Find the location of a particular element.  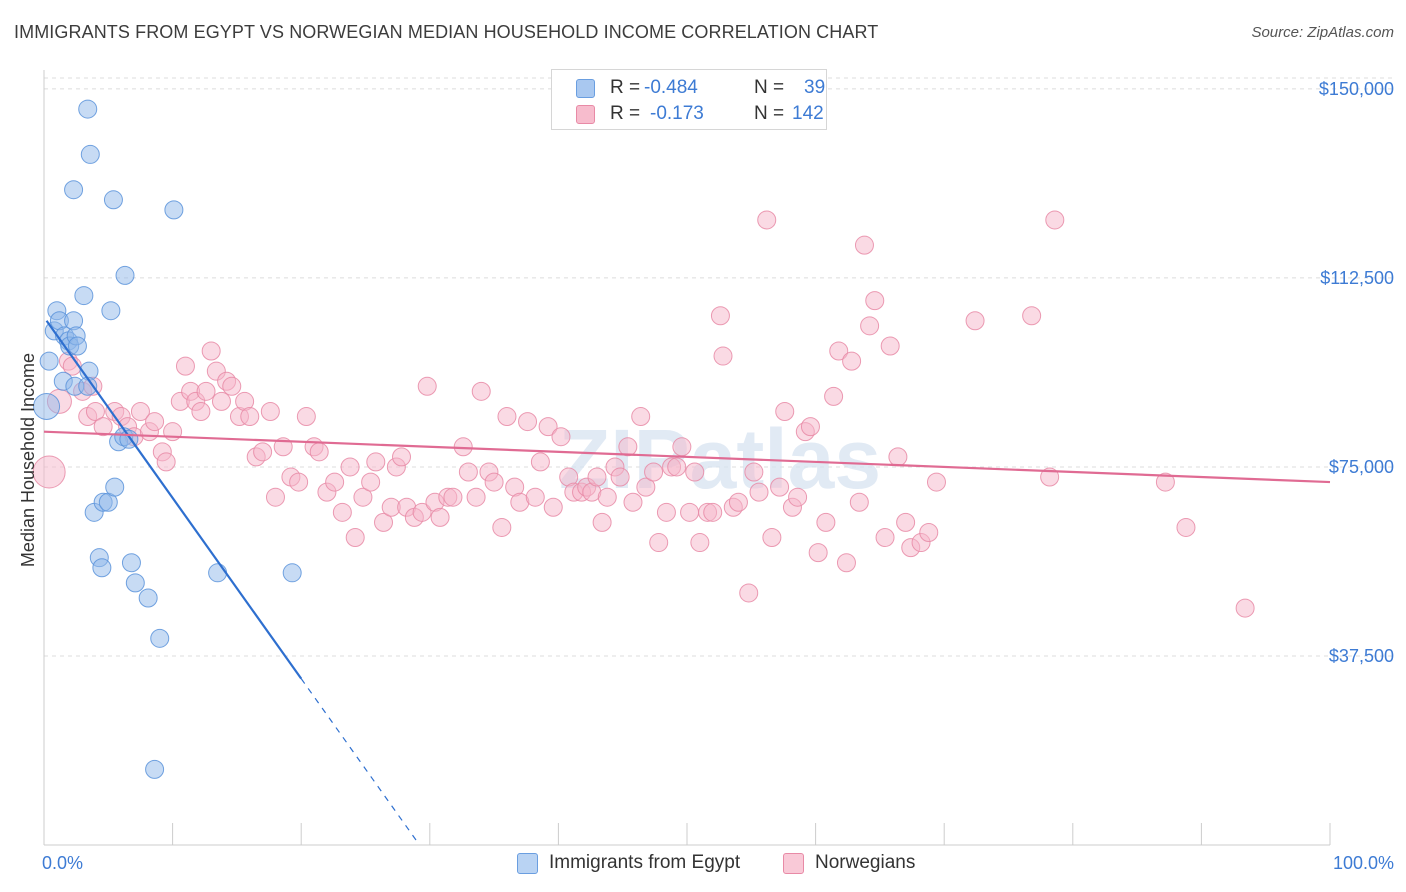

bottom-legend-swatch-egypt is located at coordinates (527, 863).